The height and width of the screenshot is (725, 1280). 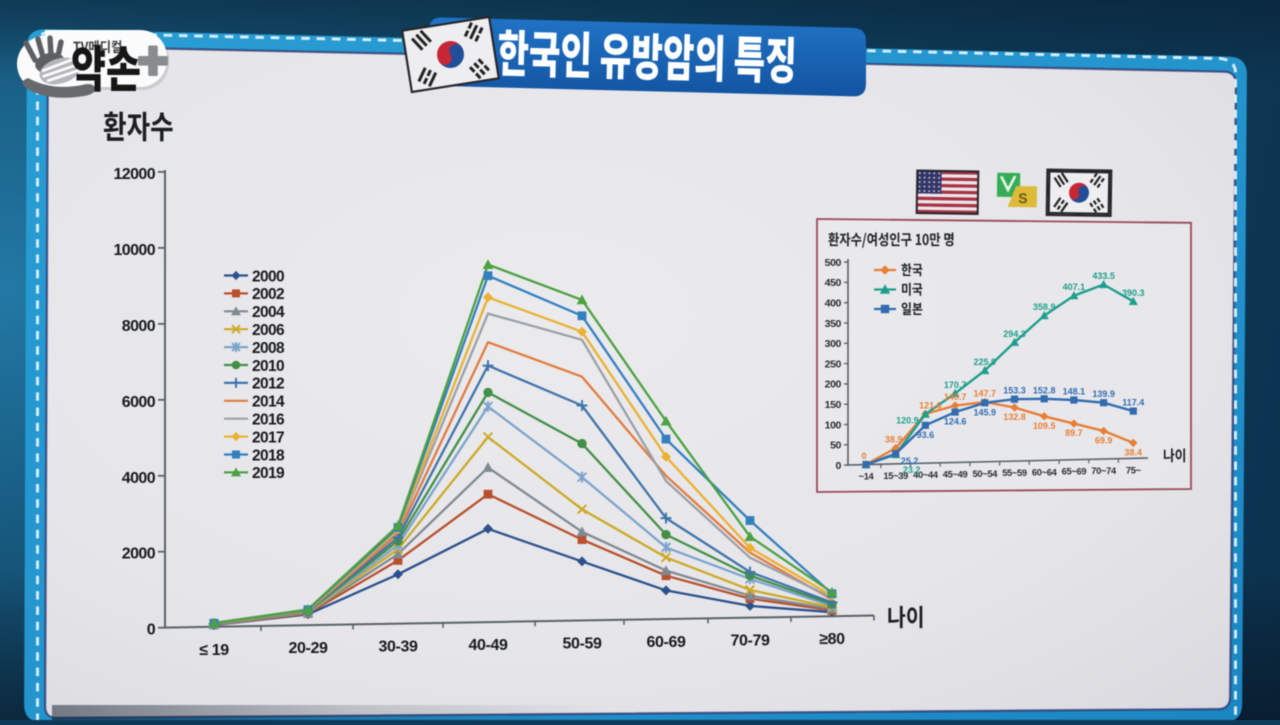 What do you see at coordinates (666, 642) in the screenshot?
I see `svg-text: 60-69` at bounding box center [666, 642].